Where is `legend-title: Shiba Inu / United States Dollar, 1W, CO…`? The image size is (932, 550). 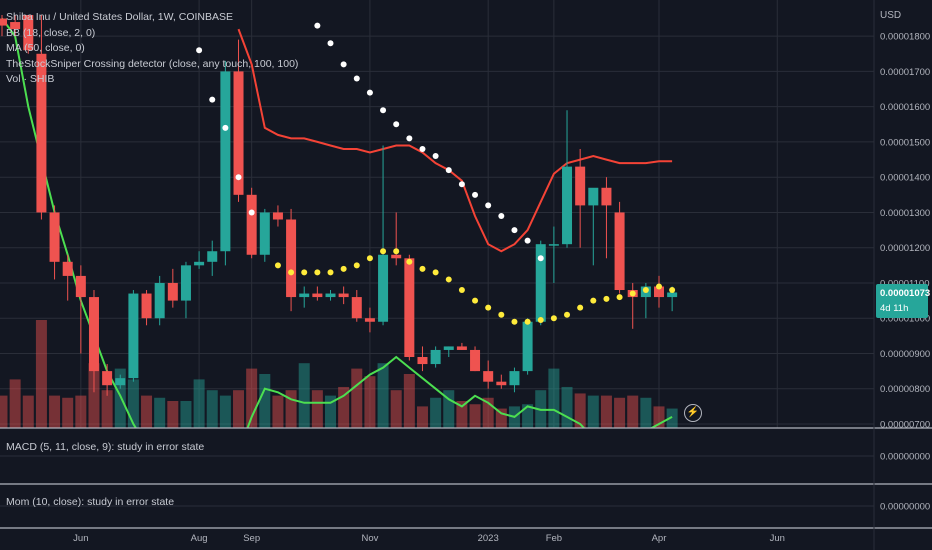 legend-title: Shiba Inu / United States Dollar, 1W, CO… is located at coordinates (120, 17).